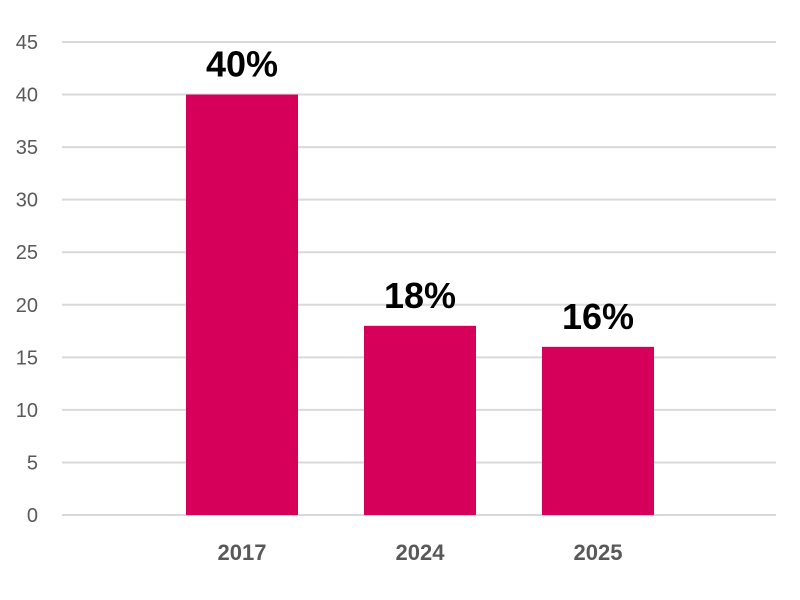 This screenshot has height=600, width=800. What do you see at coordinates (32, 516) in the screenshot?
I see `y-tick-label: 0` at bounding box center [32, 516].